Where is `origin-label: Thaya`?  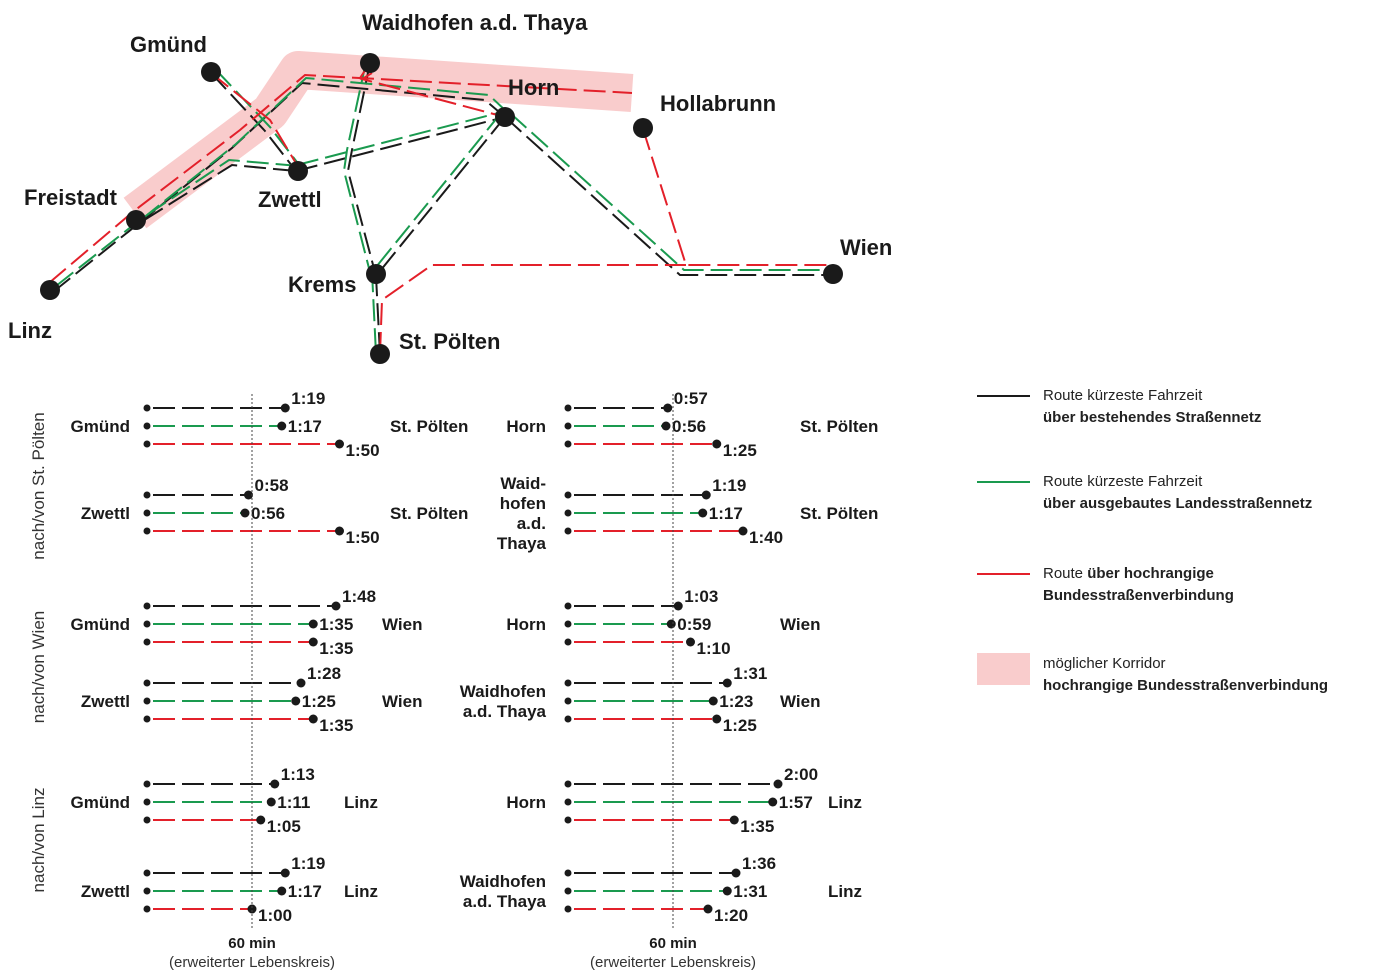 origin-label: Thaya is located at coordinates (522, 543).